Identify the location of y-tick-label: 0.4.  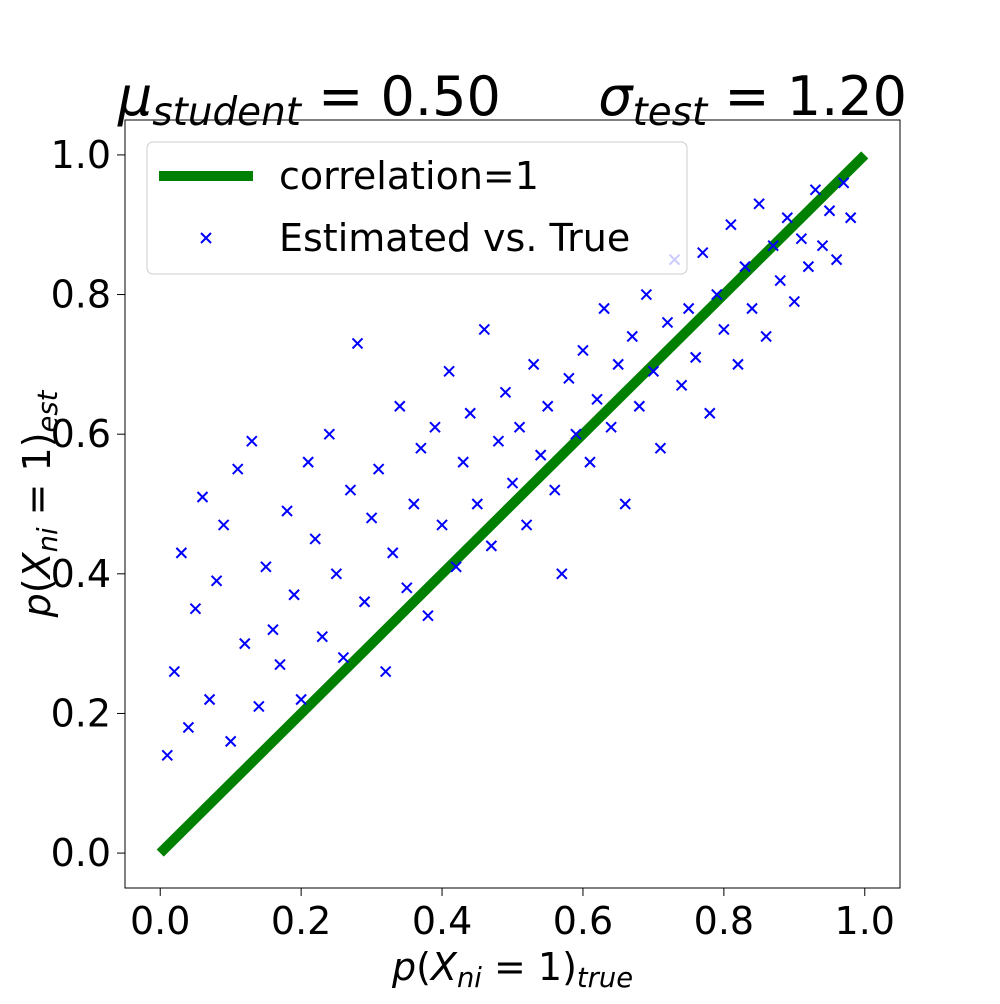
(81, 574).